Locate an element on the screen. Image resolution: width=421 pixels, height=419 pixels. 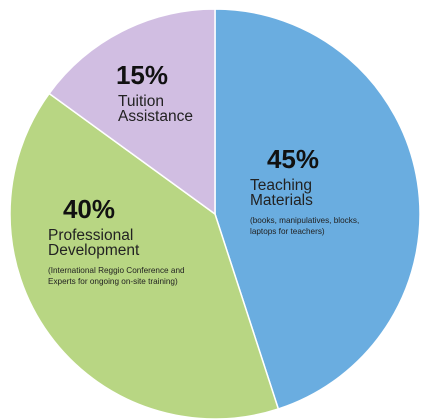
slice-note-line: (International Reggio Conference and is located at coordinates (116, 270).